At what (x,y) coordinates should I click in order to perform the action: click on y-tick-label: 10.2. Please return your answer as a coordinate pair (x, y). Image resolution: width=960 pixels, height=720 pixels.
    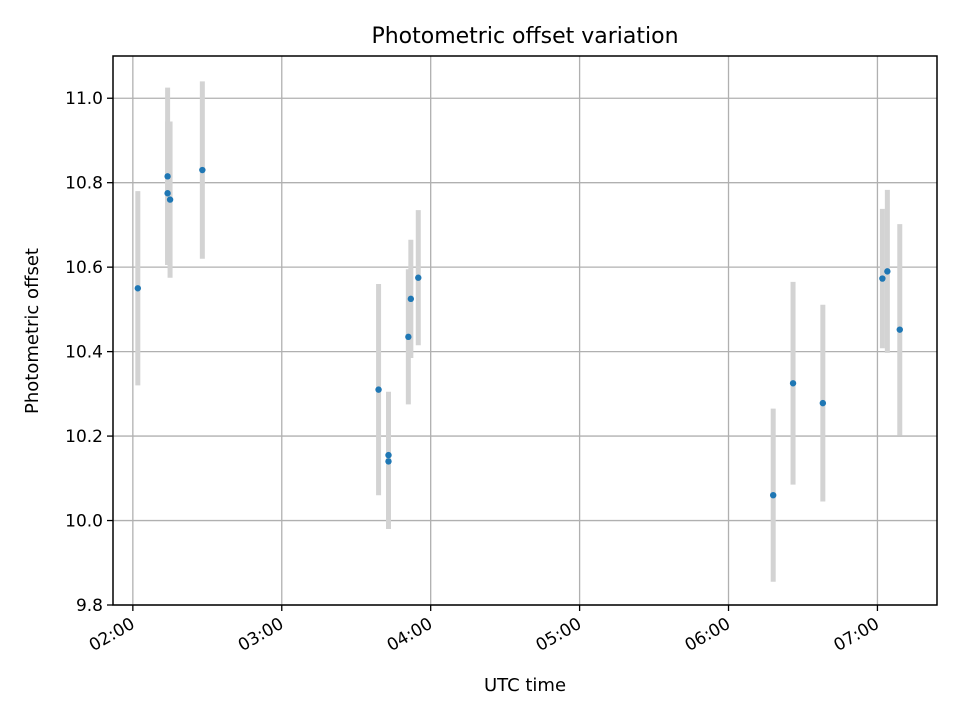
    Looking at the image, I should click on (84, 437).